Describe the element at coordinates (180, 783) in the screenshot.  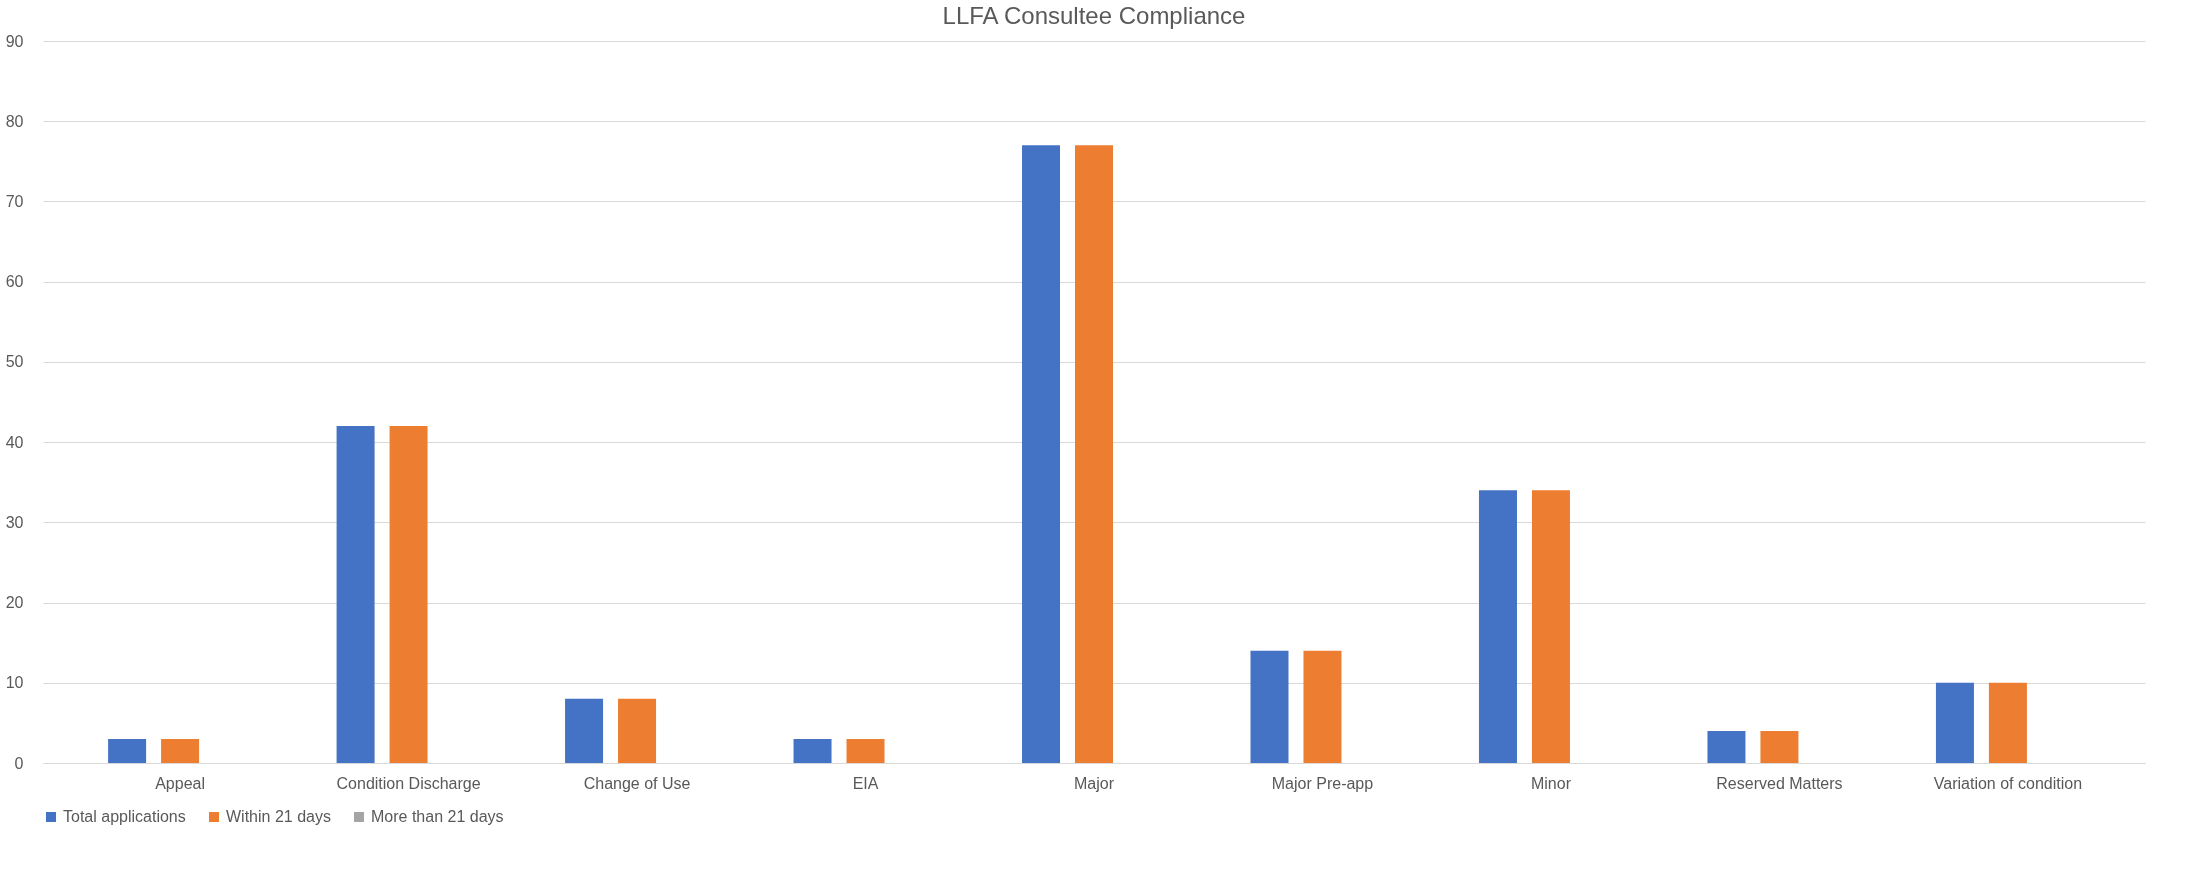
I see `x-tick-label: Appeal` at that location.